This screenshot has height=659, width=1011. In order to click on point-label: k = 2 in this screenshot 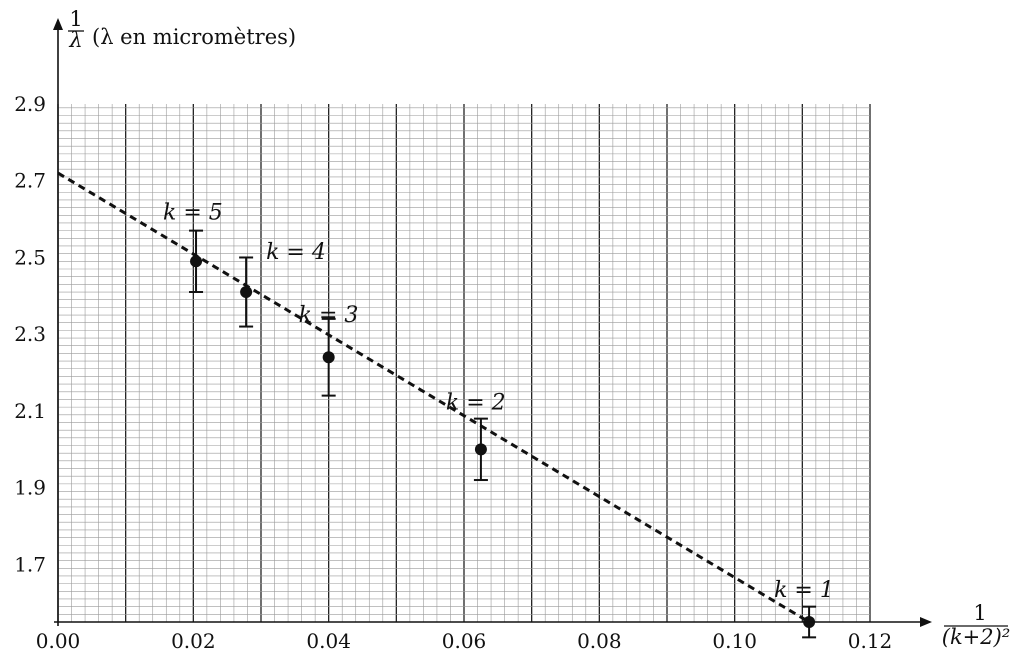, I will do `click(476, 402)`.